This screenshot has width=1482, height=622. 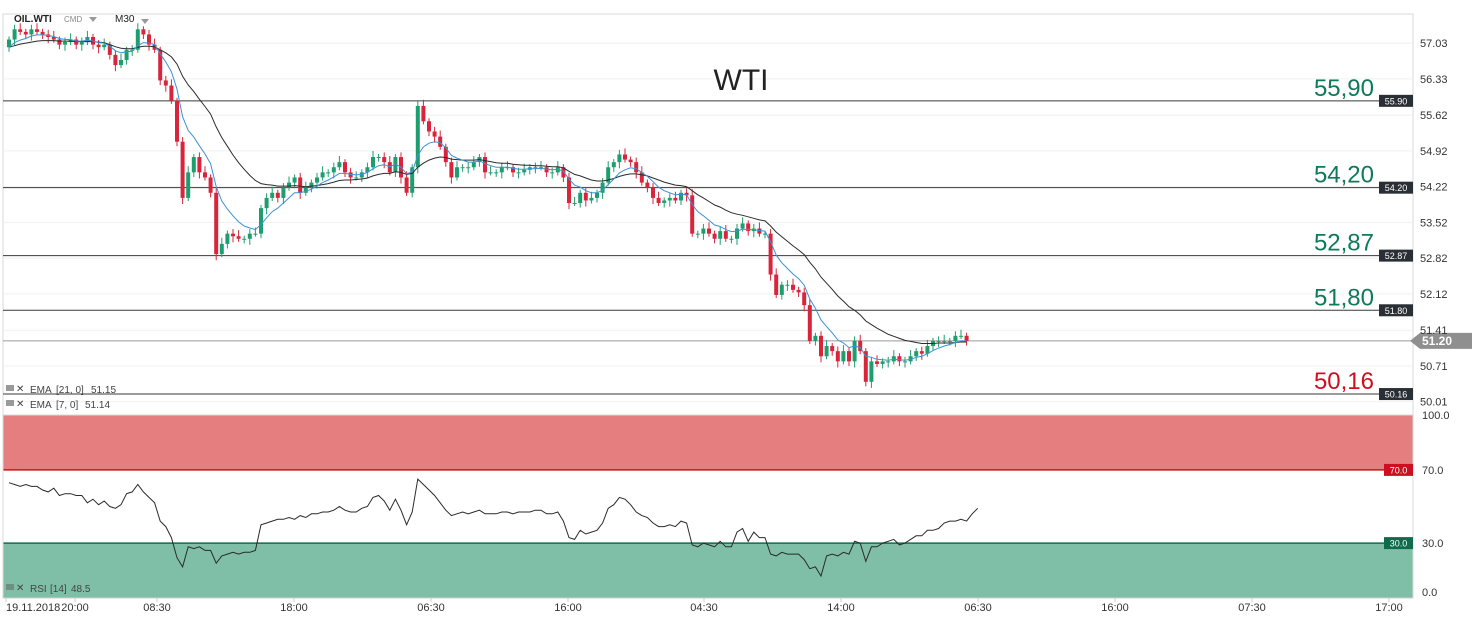 I want to click on rsi-legend: ✕ RSI [14] 48.5, so click(x=48, y=589).